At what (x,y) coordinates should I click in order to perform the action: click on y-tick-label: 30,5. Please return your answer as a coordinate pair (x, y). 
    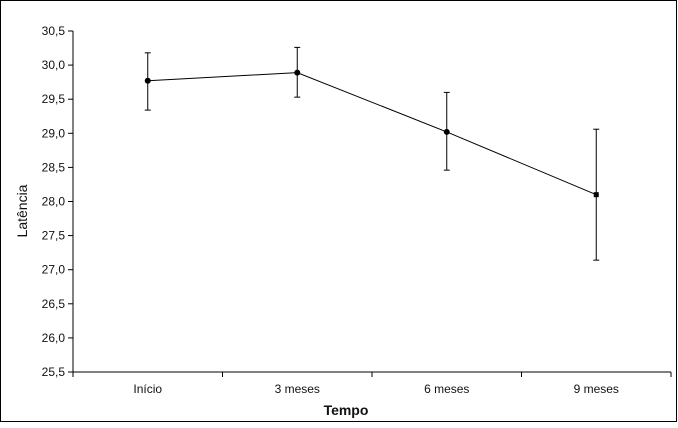
    Looking at the image, I should click on (54, 31).